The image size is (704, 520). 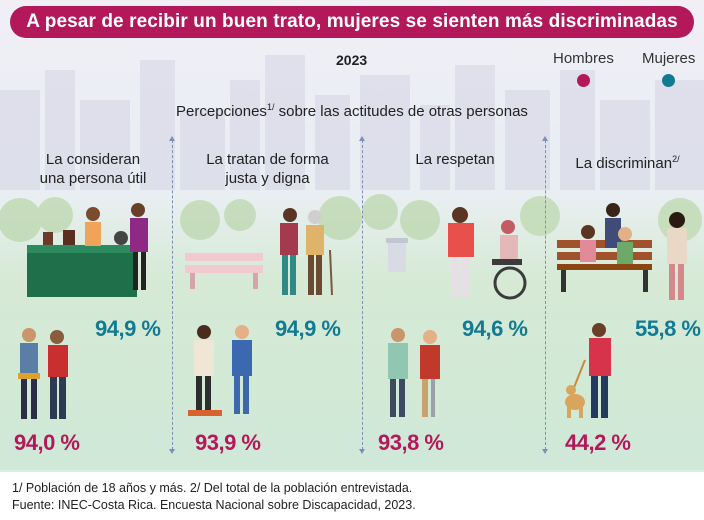 I want to click on column-title-fair: La tratan de forma justa y digna, so click(x=267, y=169).